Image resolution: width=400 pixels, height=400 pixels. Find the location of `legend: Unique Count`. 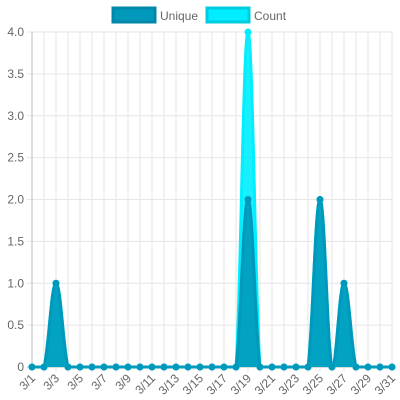

legend: Unique Count is located at coordinates (199, 15).